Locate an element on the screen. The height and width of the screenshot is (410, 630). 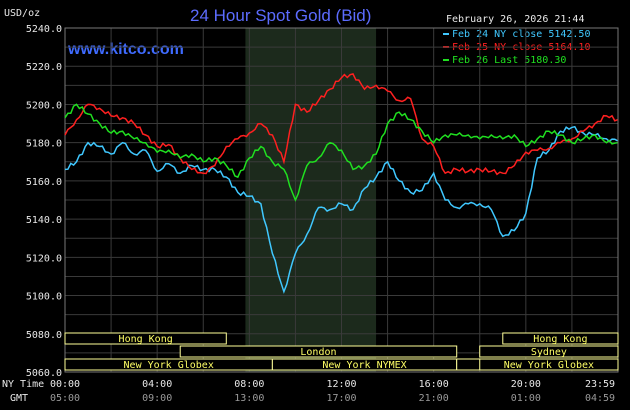
y-tick-label: 5140.0 is located at coordinates (44, 220).